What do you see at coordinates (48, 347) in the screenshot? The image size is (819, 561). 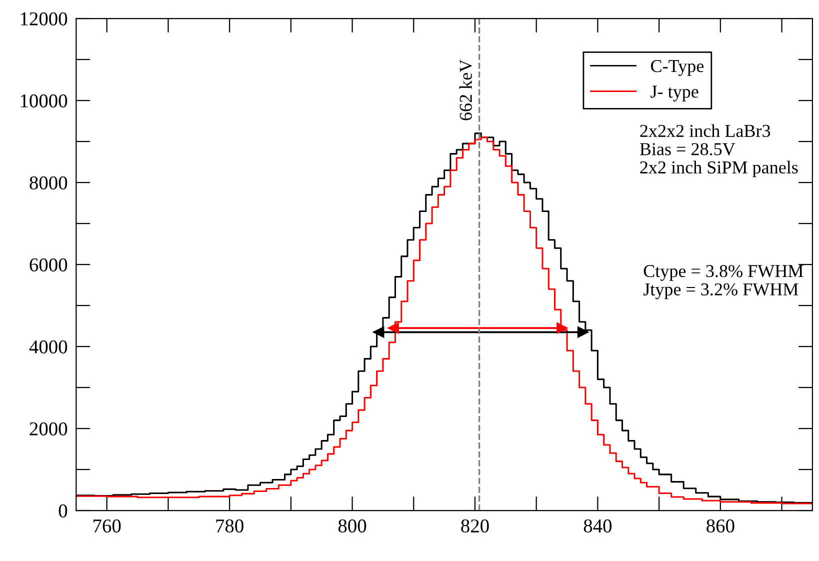 I see `y-tick-label: 4000` at bounding box center [48, 347].